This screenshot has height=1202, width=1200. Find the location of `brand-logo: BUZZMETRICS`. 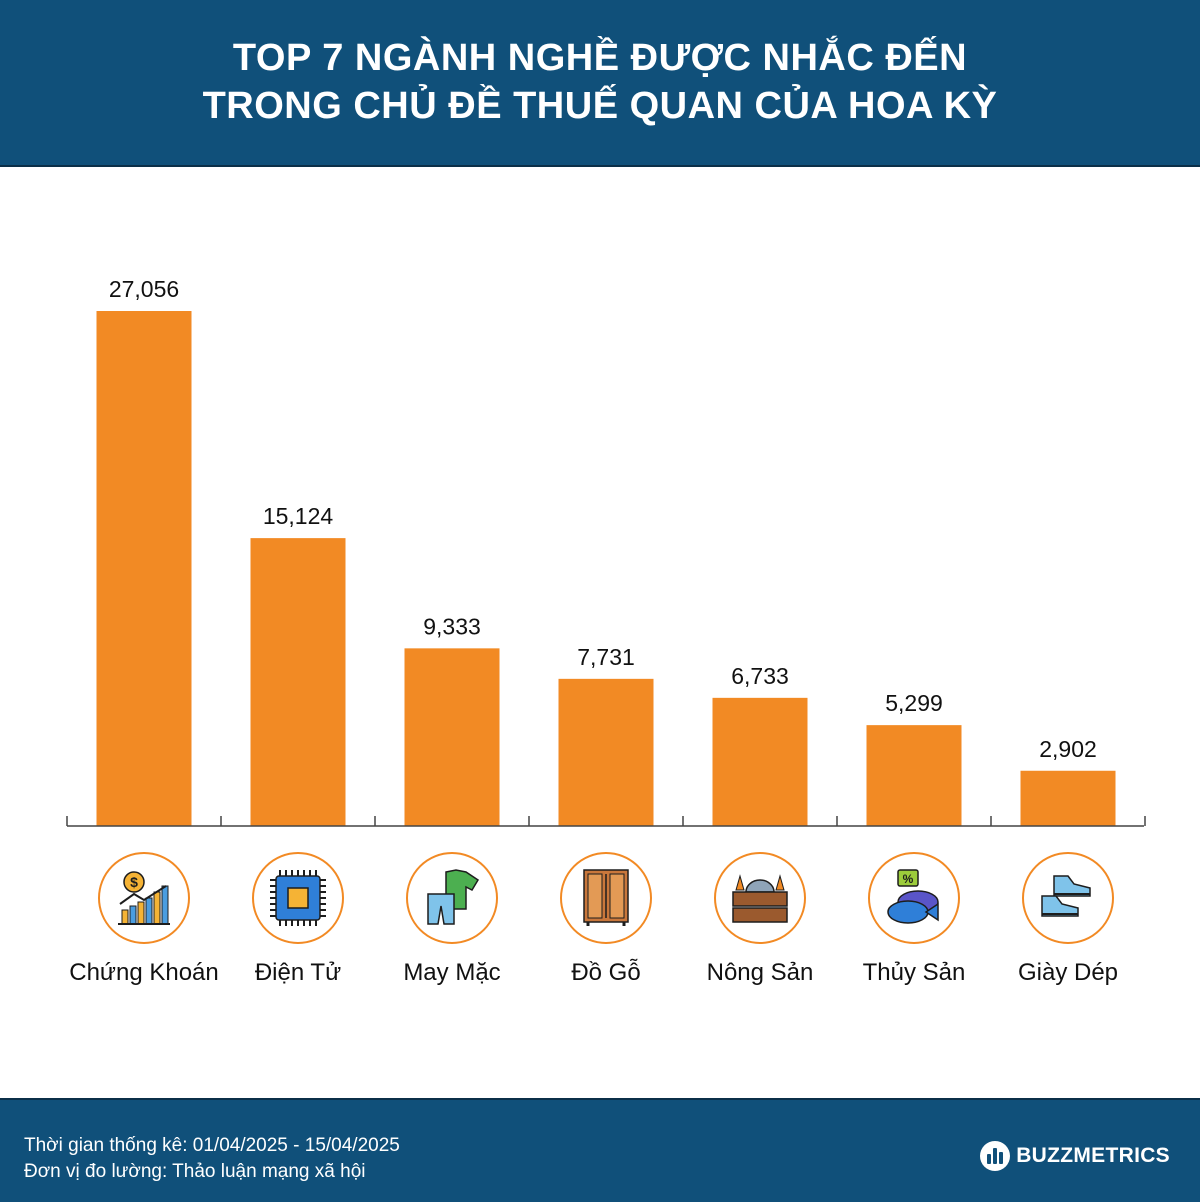

brand-logo: BUZZMETRICS is located at coordinates (1075, 1156).